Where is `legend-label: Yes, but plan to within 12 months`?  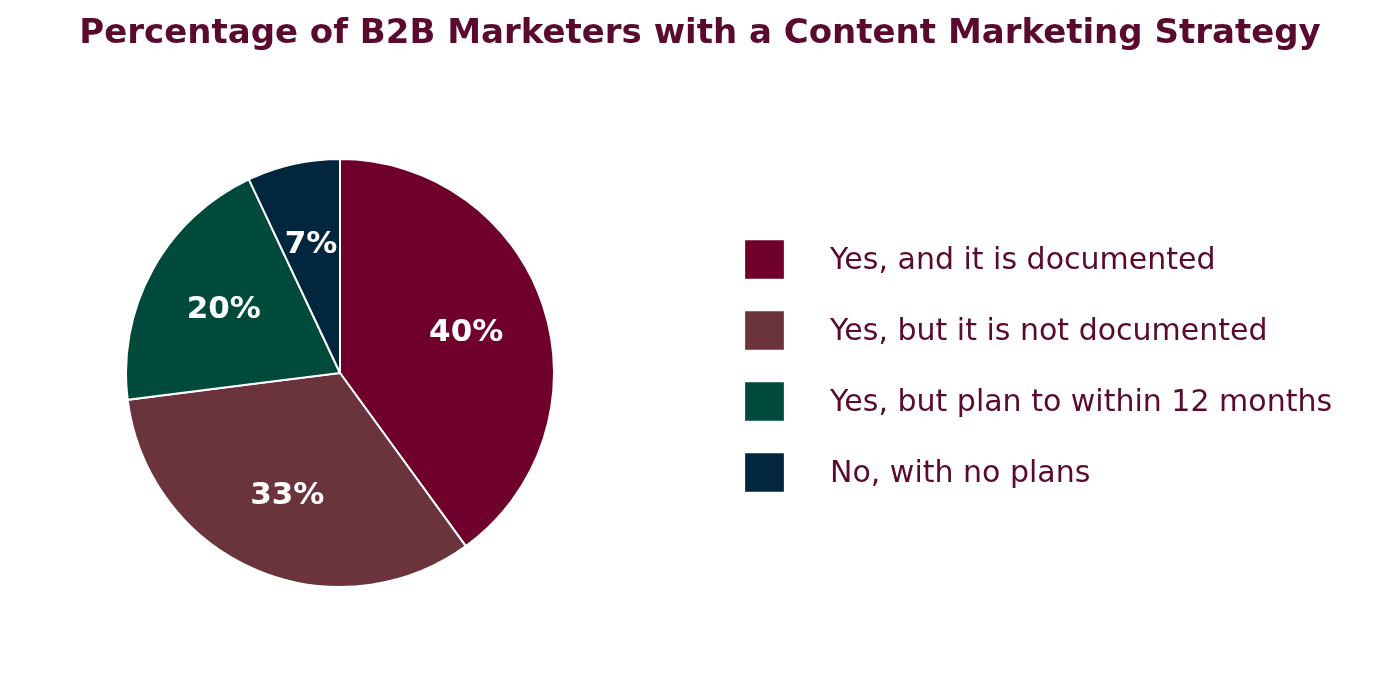
legend-label: Yes, but plan to within 12 months is located at coordinates (1081, 400).